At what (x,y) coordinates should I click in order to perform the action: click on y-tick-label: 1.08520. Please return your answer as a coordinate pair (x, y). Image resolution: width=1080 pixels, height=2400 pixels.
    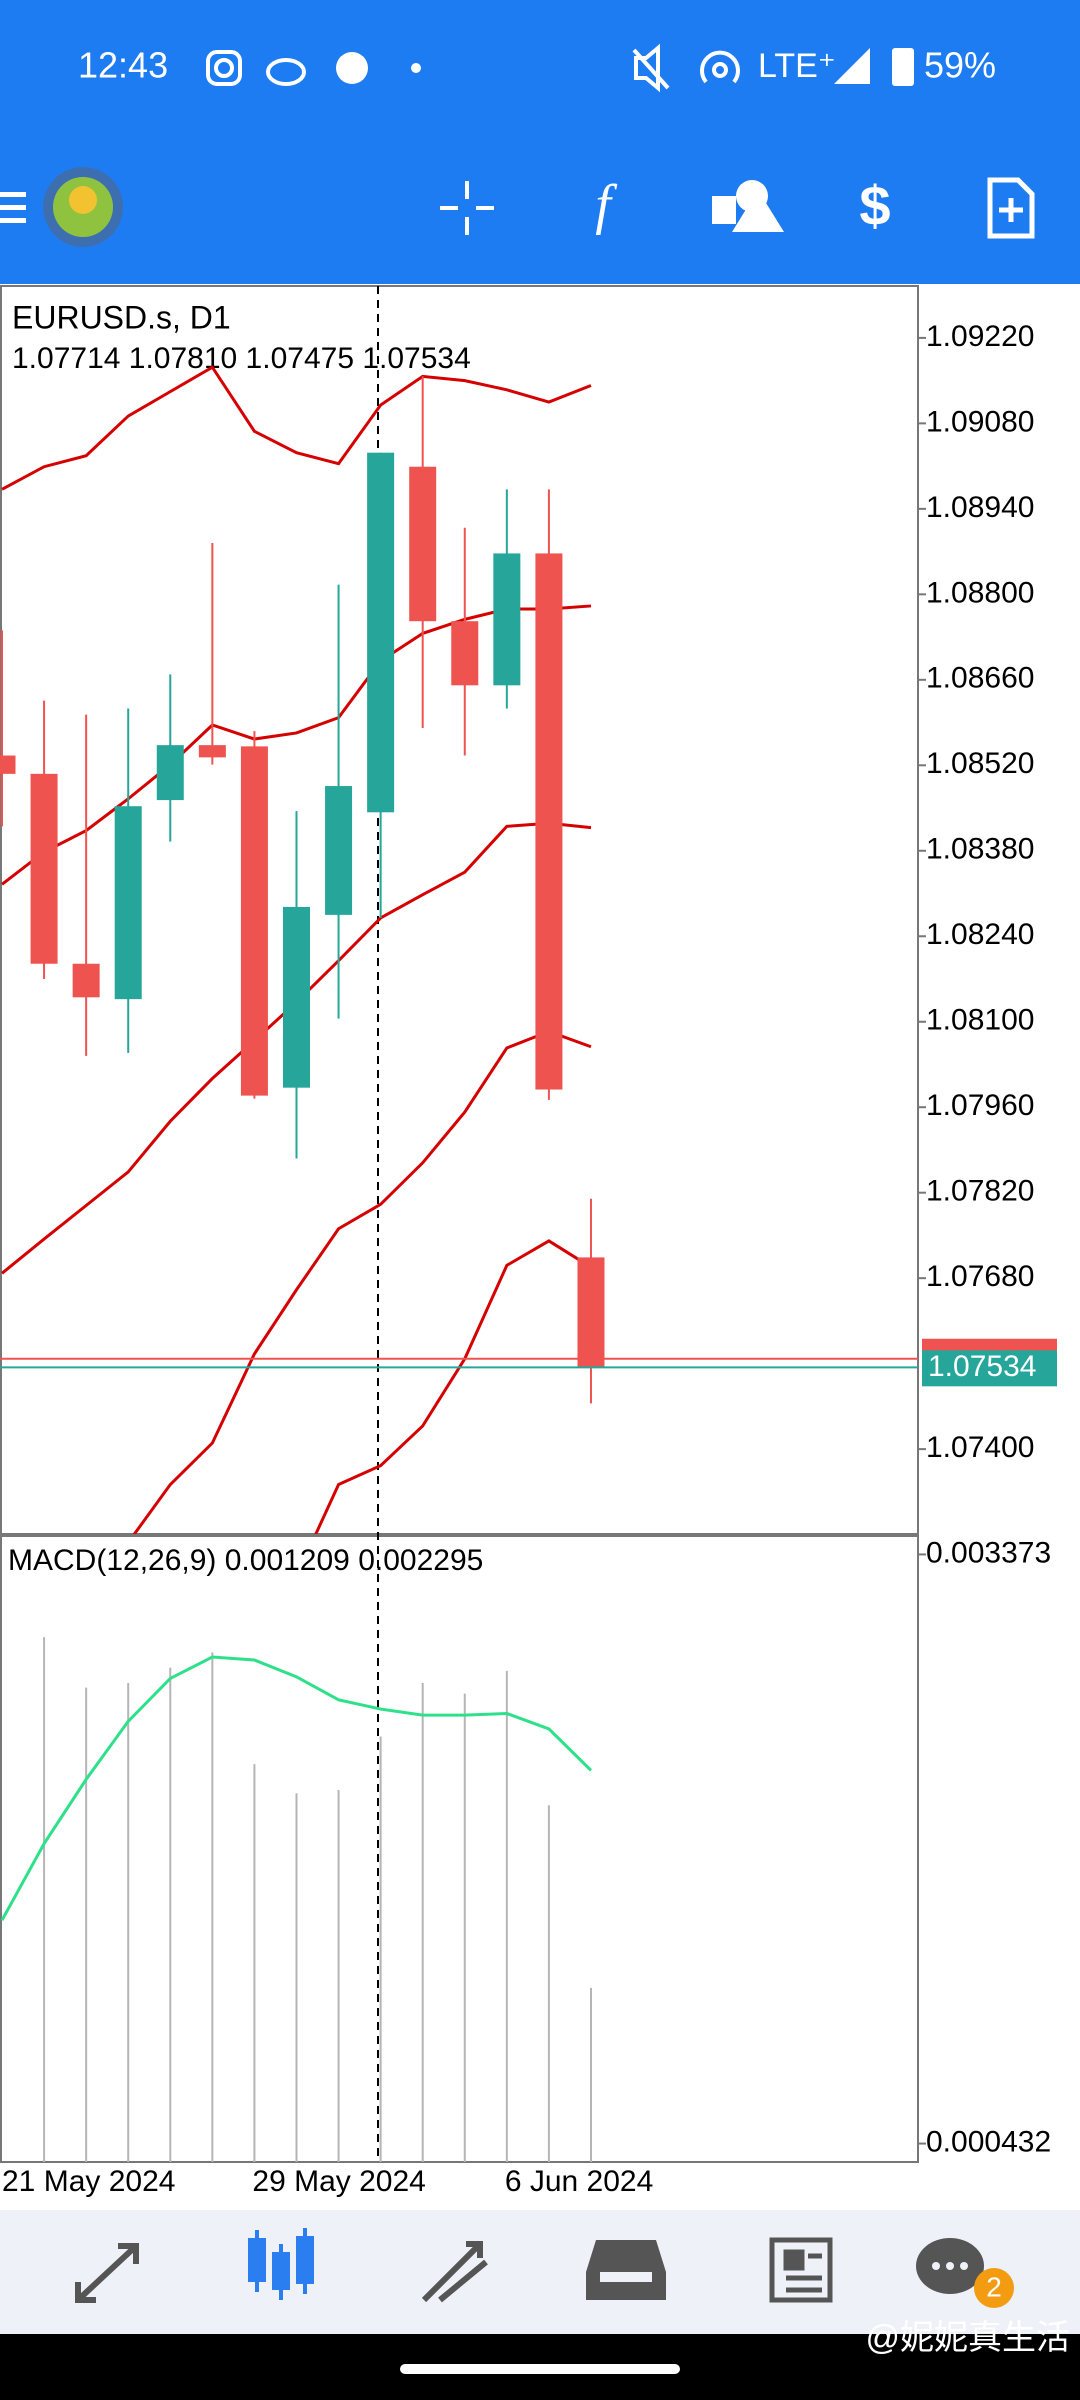
    Looking at the image, I should click on (980, 763).